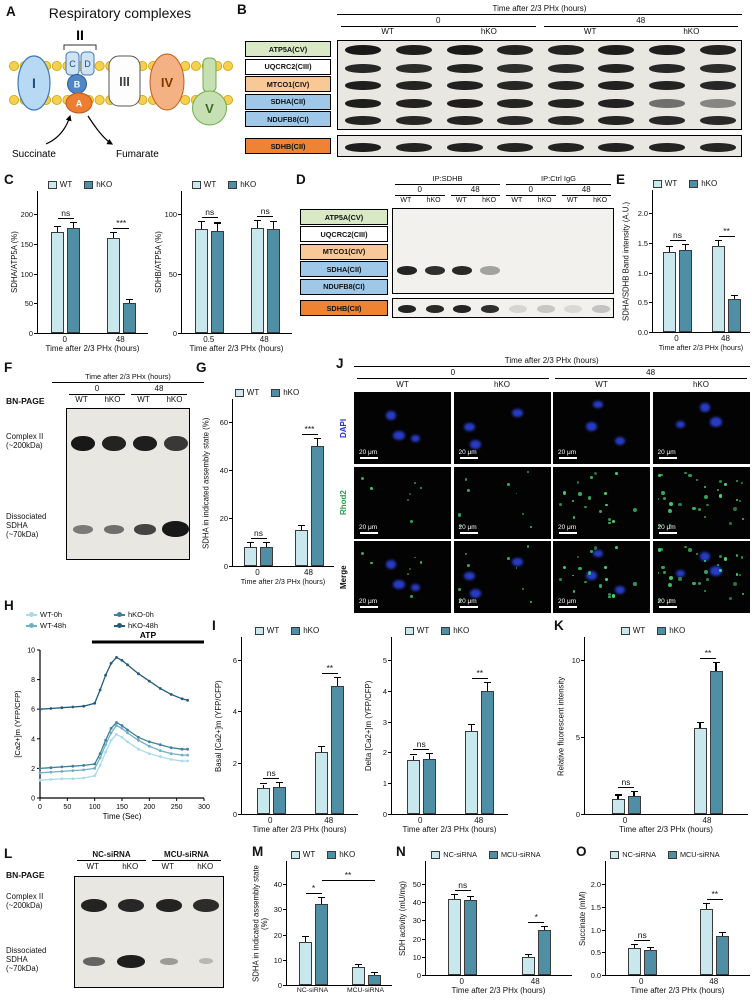 The height and width of the screenshot is (1003, 752). Describe the element at coordinates (128, 377) in the screenshot. I see `lane-header: Time after 2/3 PHx (hours)` at that location.